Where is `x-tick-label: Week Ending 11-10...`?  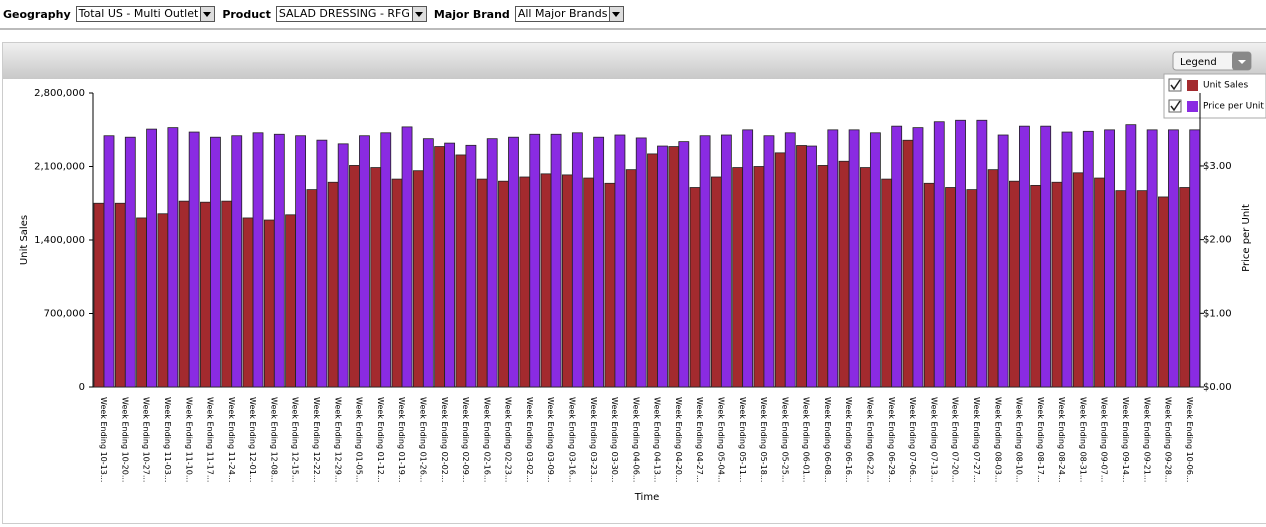 x-tick-label: Week Ending 11-10... is located at coordinates (188, 439).